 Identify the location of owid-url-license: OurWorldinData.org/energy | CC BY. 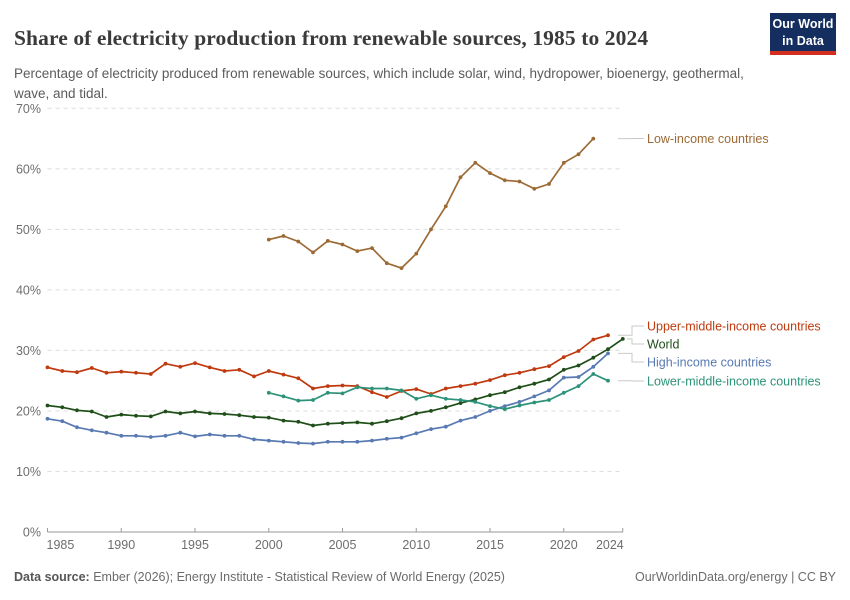
(735, 577).